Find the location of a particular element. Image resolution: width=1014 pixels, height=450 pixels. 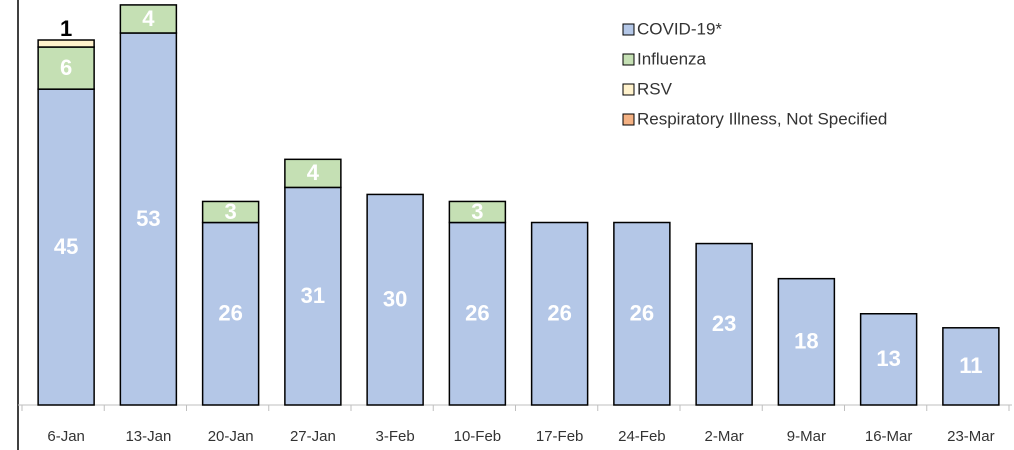

data-label: 13 is located at coordinates (888, 358).